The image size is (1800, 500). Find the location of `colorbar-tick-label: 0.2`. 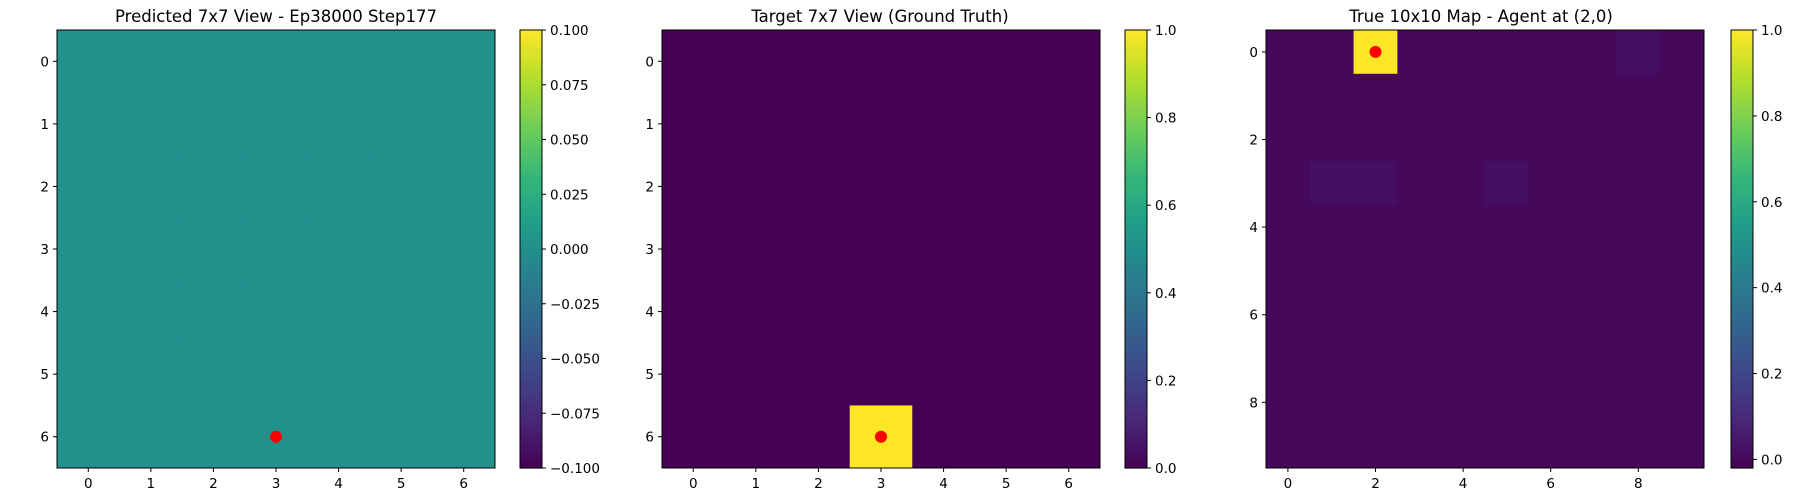

colorbar-tick-label: 0.2 is located at coordinates (1165, 381).